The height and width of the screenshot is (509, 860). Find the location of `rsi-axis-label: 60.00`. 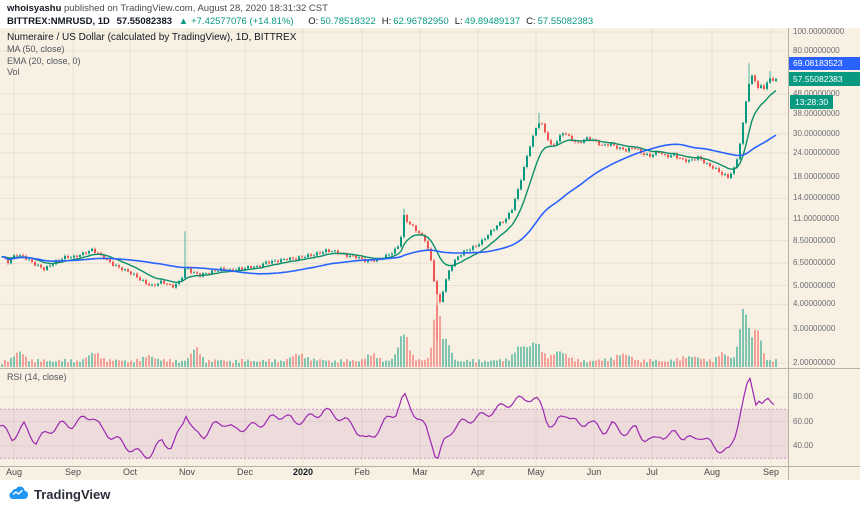

rsi-axis-label: 60.00 is located at coordinates (803, 421).